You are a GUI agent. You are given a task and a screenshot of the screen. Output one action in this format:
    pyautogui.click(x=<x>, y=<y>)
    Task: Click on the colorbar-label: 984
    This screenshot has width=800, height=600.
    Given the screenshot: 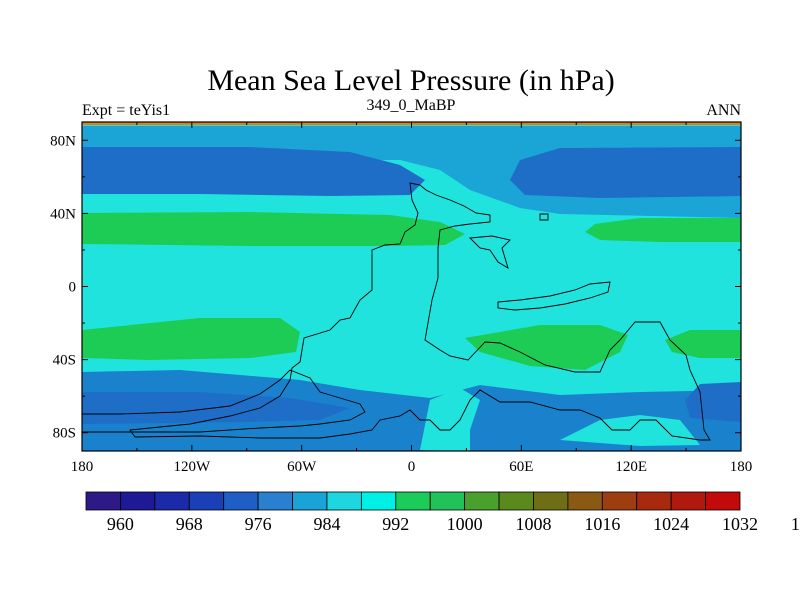 What is the action you would take?
    pyautogui.click(x=326, y=524)
    